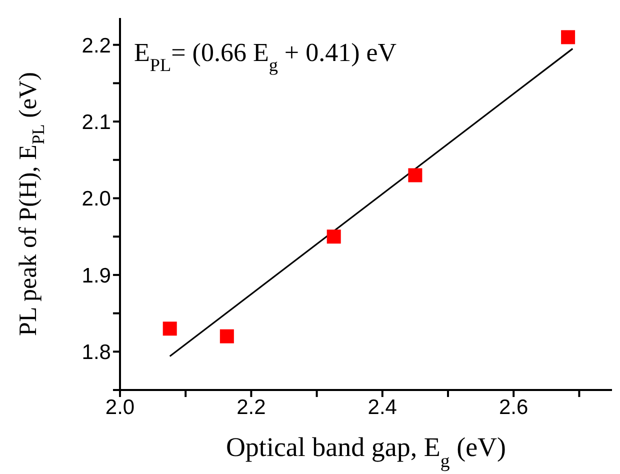 The image size is (620, 474). What do you see at coordinates (96, 199) in the screenshot?
I see `y-tick-label: 2.0` at bounding box center [96, 199].